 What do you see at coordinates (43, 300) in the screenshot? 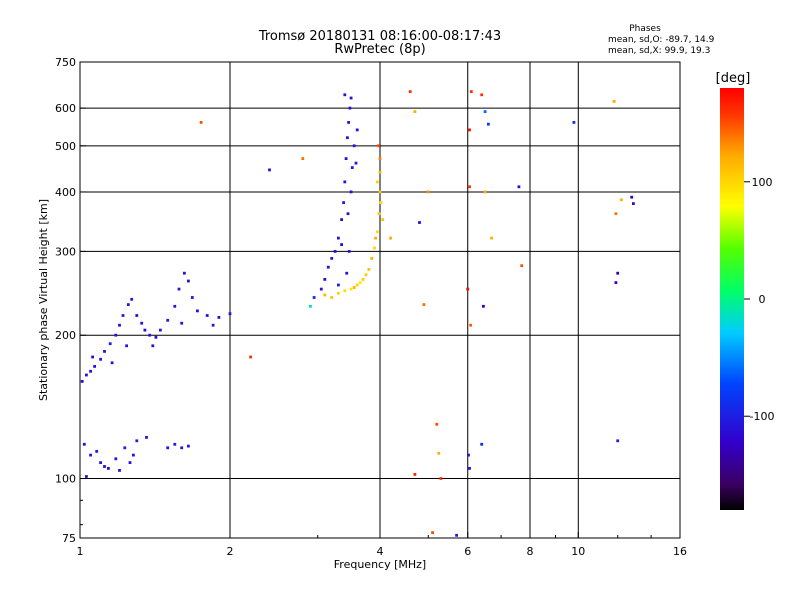
I see `y-axis-label: Stationary phase Virtual Height [km]` at bounding box center [43, 300].